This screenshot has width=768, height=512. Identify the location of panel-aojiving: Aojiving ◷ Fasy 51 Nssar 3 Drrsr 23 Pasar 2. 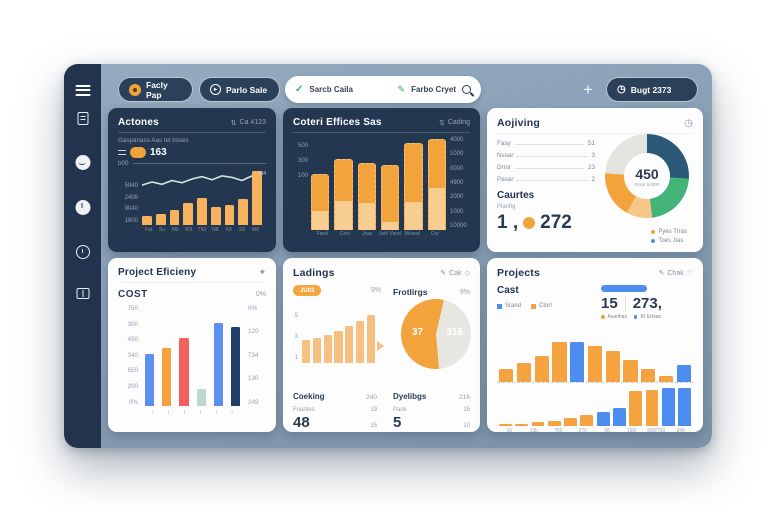
(595, 180).